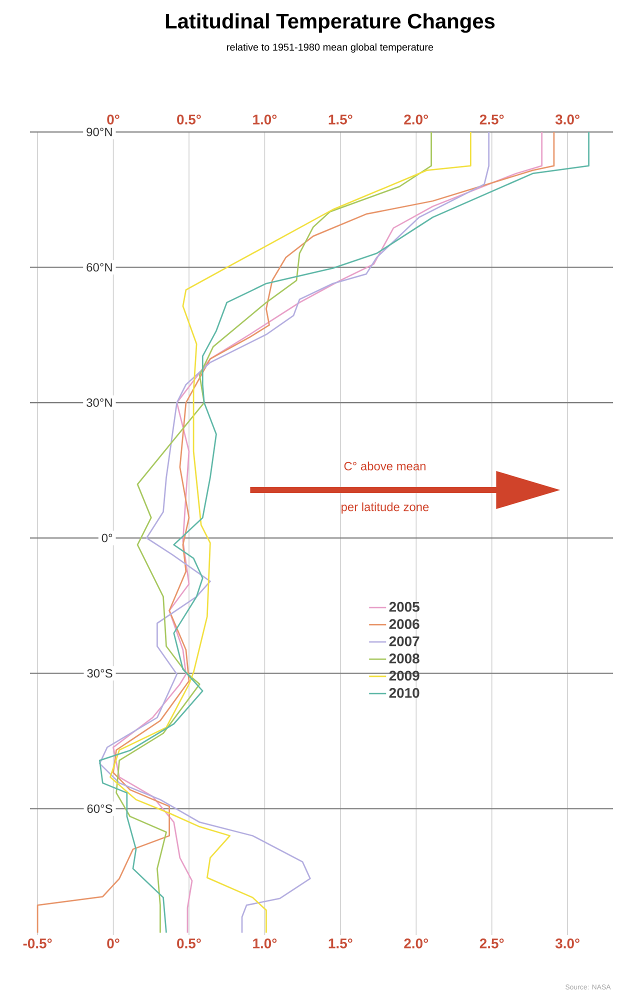 The width and height of the screenshot is (617, 993). What do you see at coordinates (113, 119) in the screenshot?
I see `x2-tick-label: 0°` at bounding box center [113, 119].